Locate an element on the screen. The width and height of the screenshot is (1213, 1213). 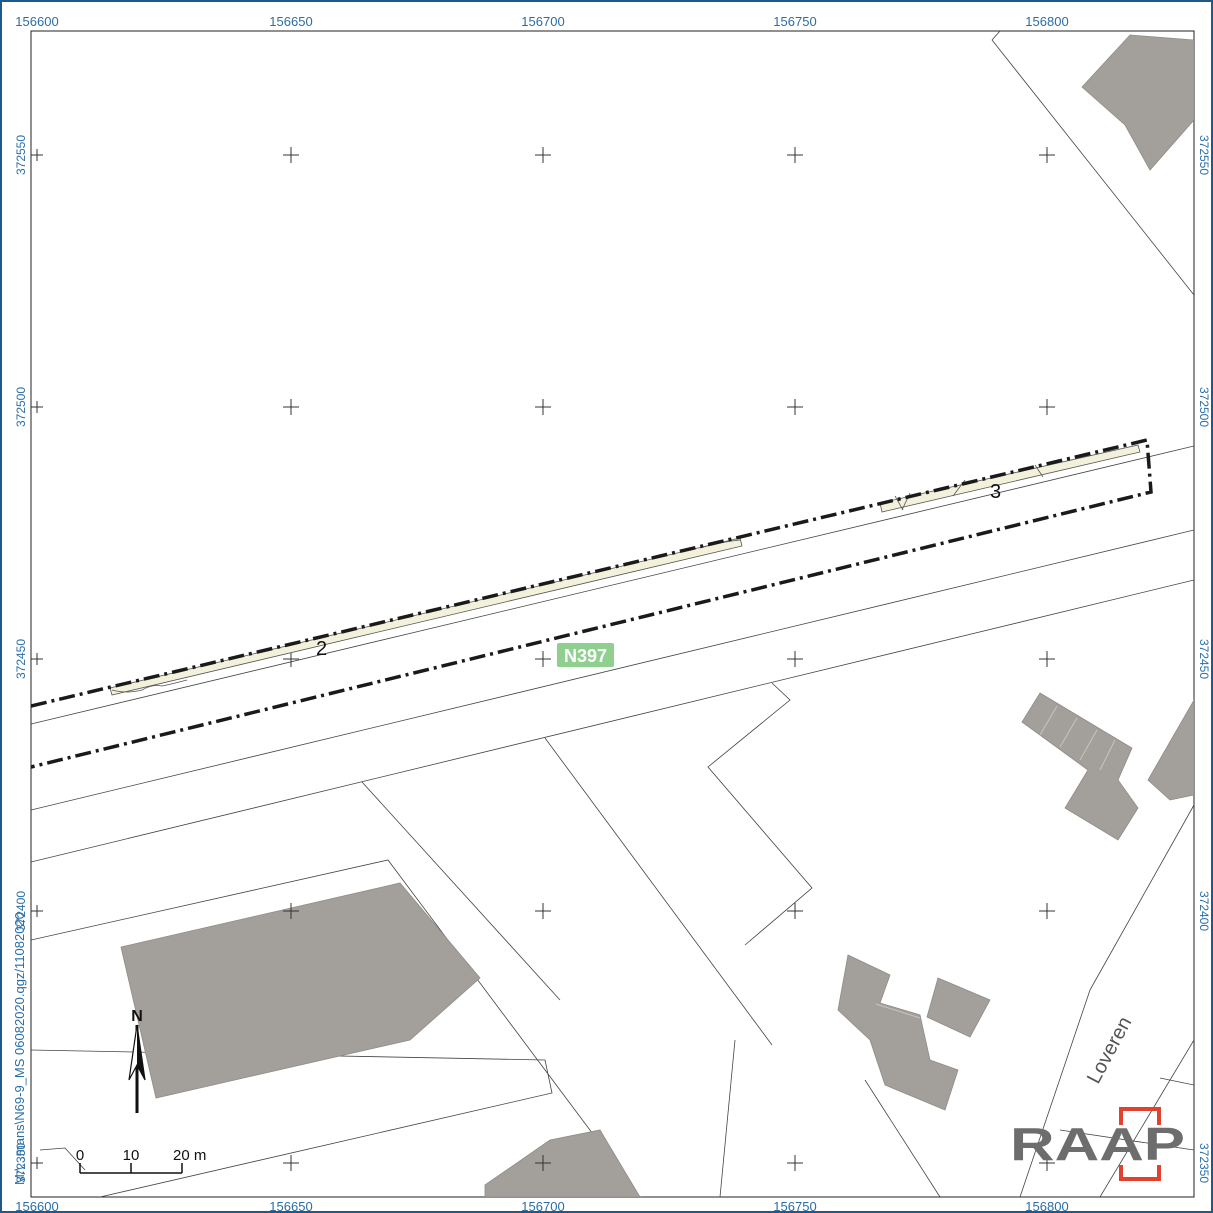
y-label-right-372500: 372500 is located at coordinates (1204, 407).